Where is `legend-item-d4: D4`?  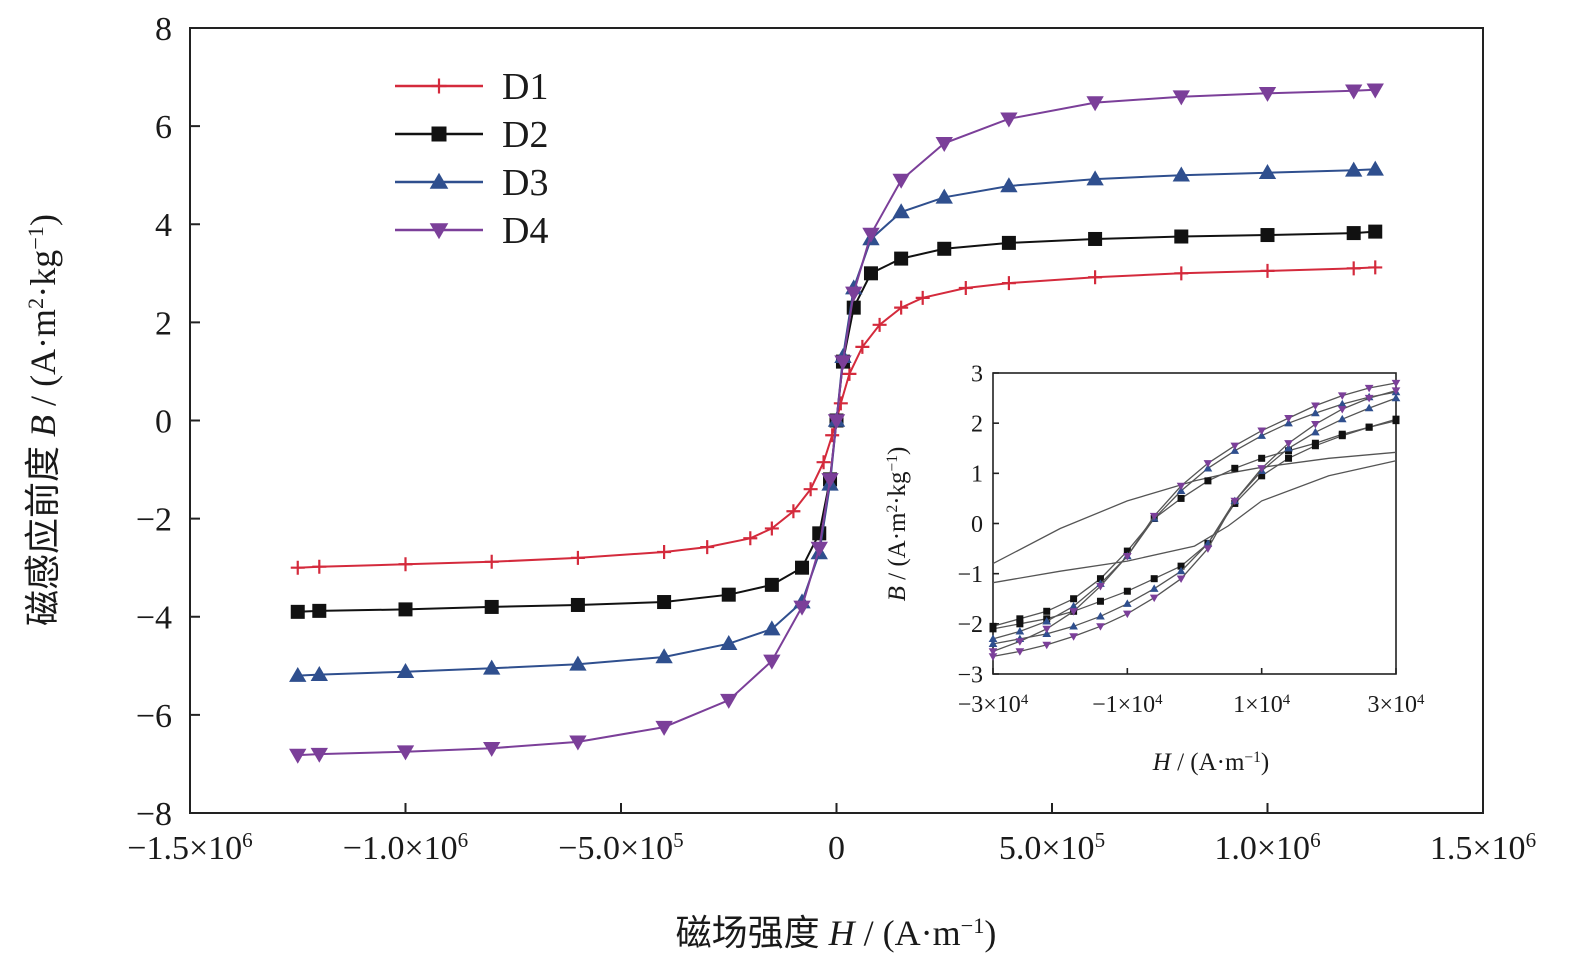 legend-item-d4: D4 is located at coordinates (471, 231).